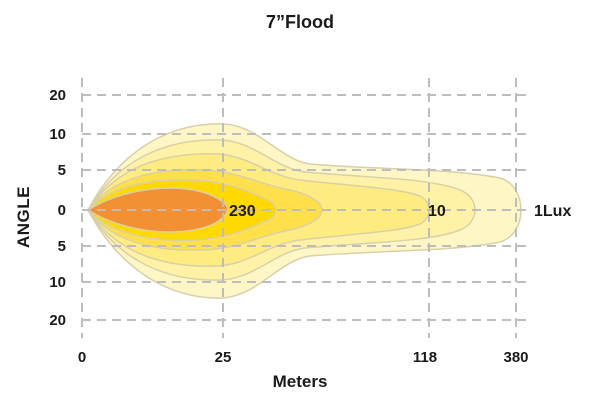  What do you see at coordinates (300, 381) in the screenshot?
I see `x-axis-label: Meters` at bounding box center [300, 381].